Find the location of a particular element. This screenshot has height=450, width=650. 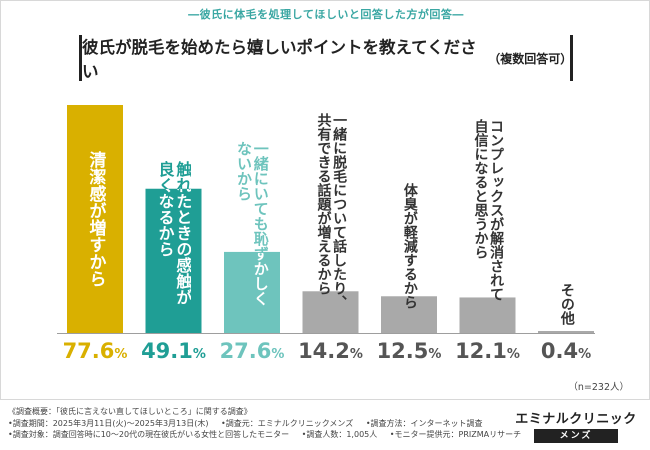

value-label-6: 12.1% is located at coordinates (488, 351).